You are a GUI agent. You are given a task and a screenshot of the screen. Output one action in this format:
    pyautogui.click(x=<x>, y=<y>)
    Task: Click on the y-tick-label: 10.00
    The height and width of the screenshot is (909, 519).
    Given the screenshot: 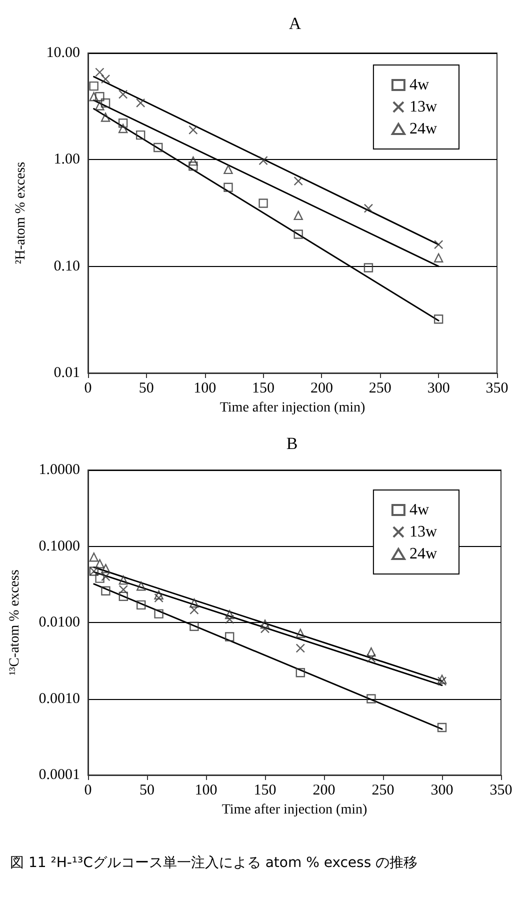 What is the action you would take?
    pyautogui.click(x=63, y=53)
    